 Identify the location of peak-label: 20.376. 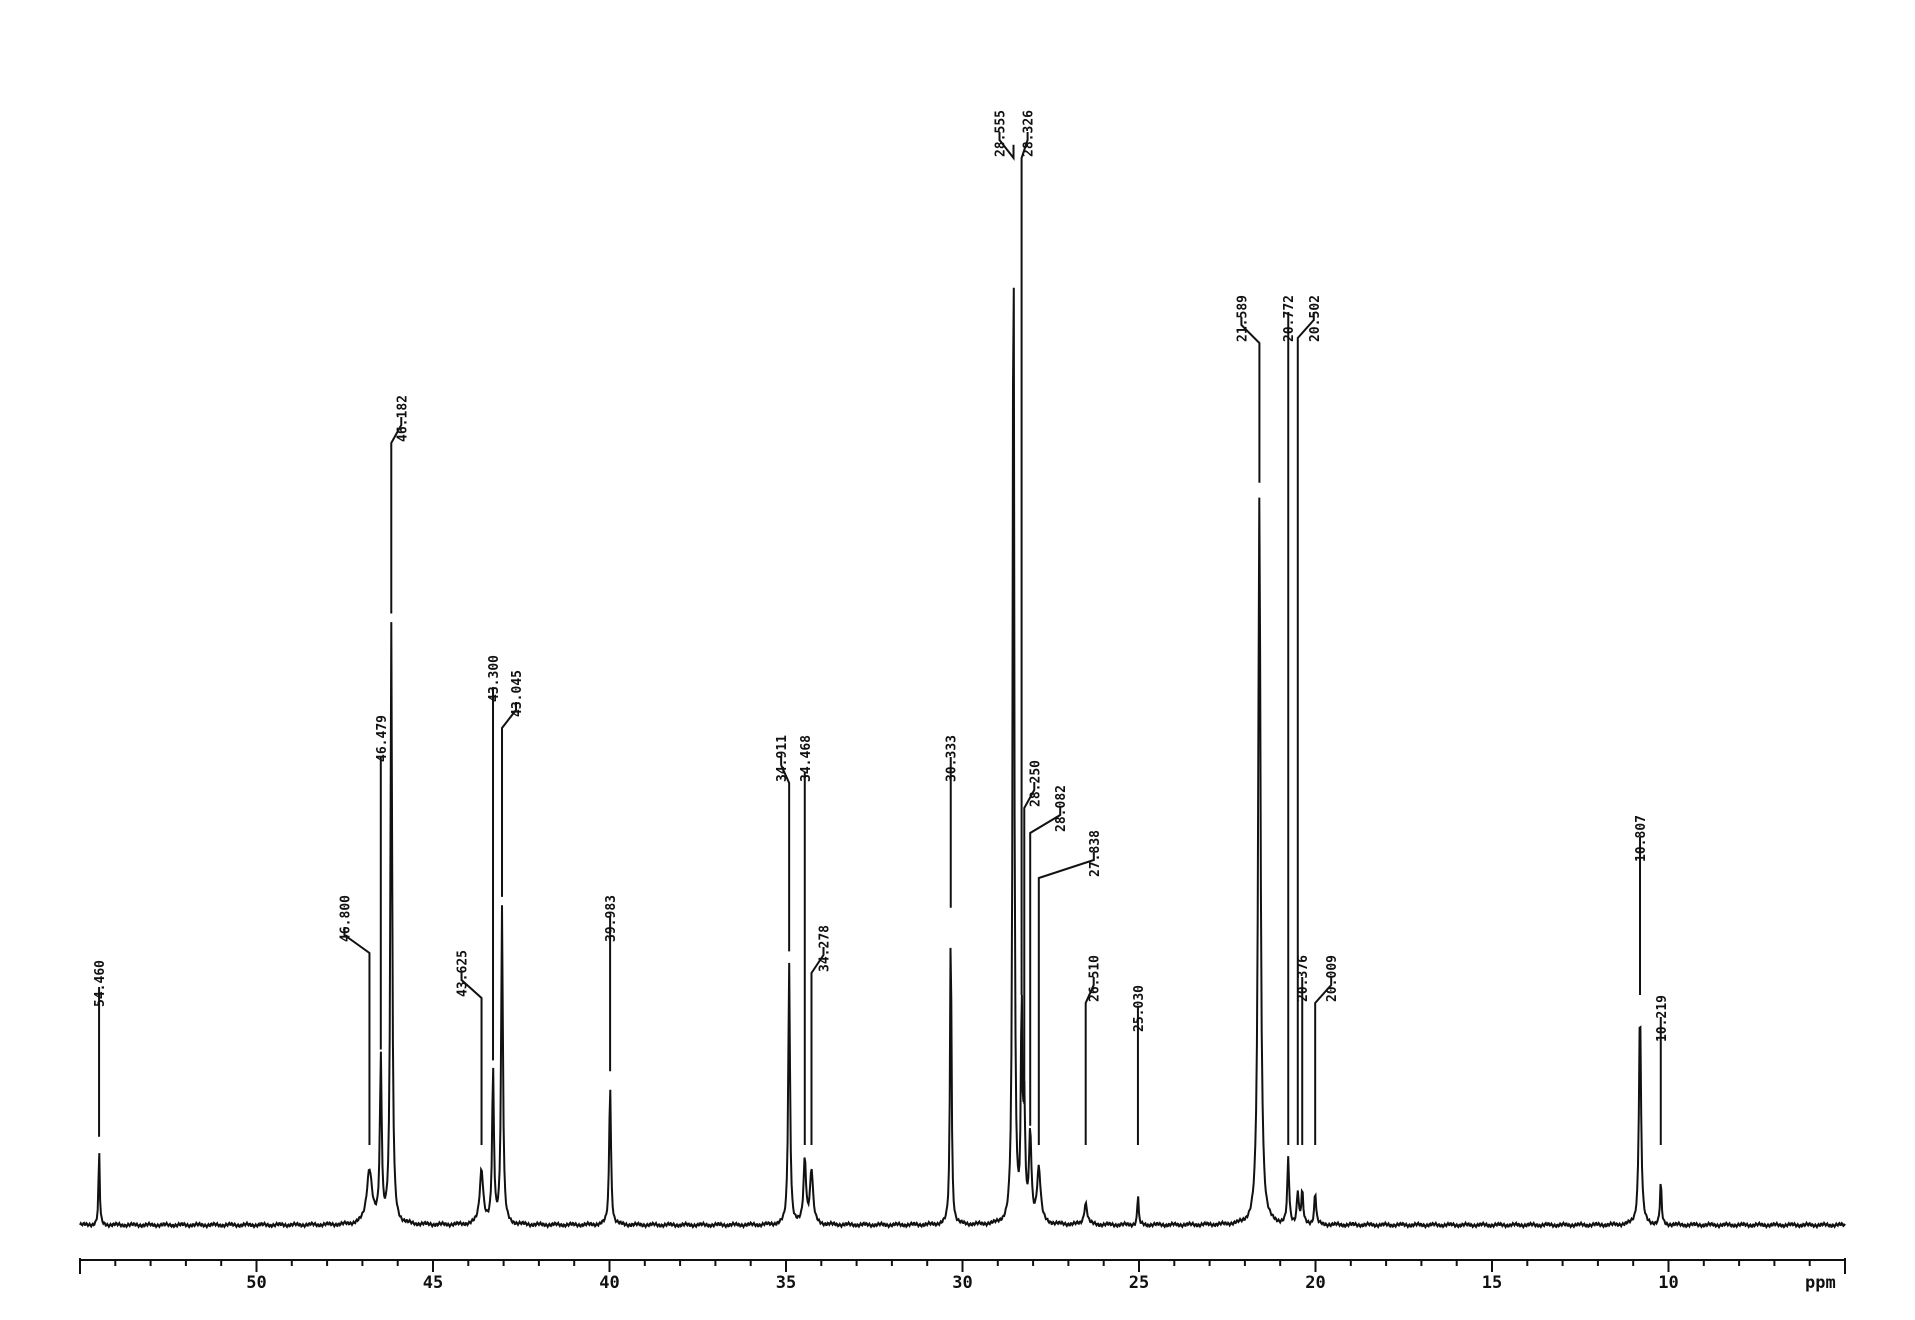
(1303, 978).